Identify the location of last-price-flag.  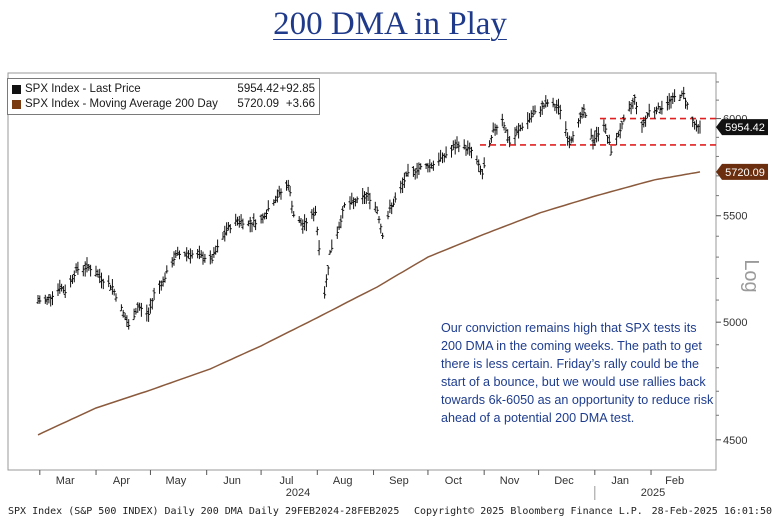
(742, 127).